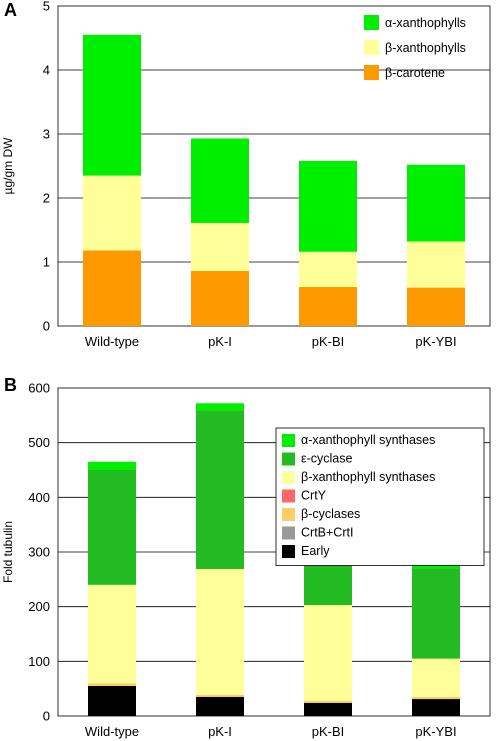 Image resolution: width=498 pixels, height=741 pixels. Describe the element at coordinates (39, 606) in the screenshot. I see `y-tick-label: 200` at that location.